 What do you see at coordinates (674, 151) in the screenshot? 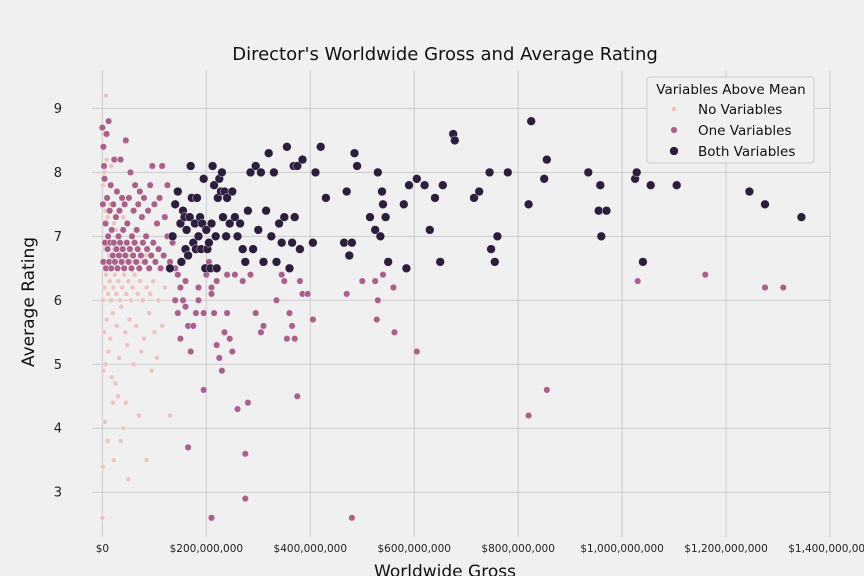
I see `legend-marker` at bounding box center [674, 151].